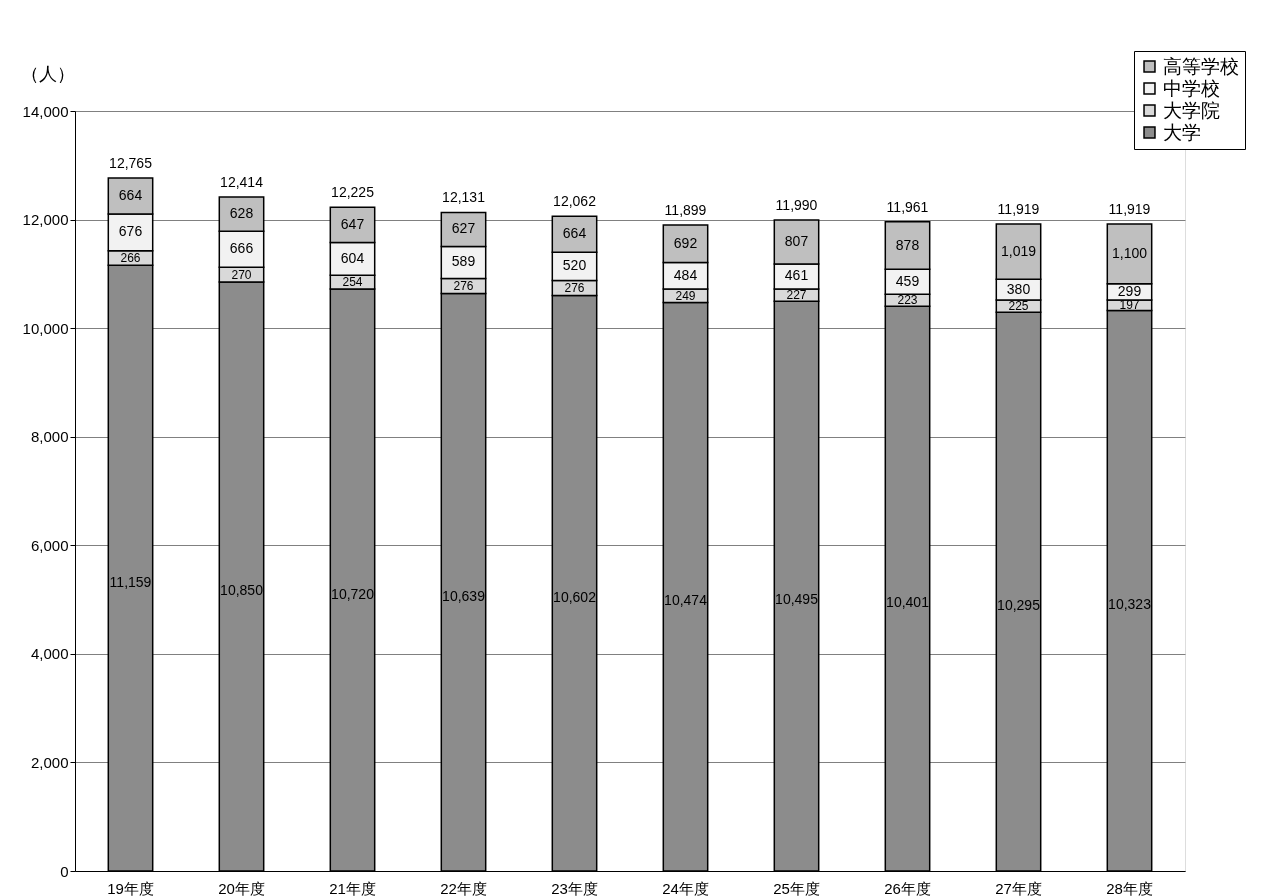 This screenshot has width=1279, height=896. What do you see at coordinates (130, 582) in the screenshot?
I see `data-label: 11,159` at bounding box center [130, 582].